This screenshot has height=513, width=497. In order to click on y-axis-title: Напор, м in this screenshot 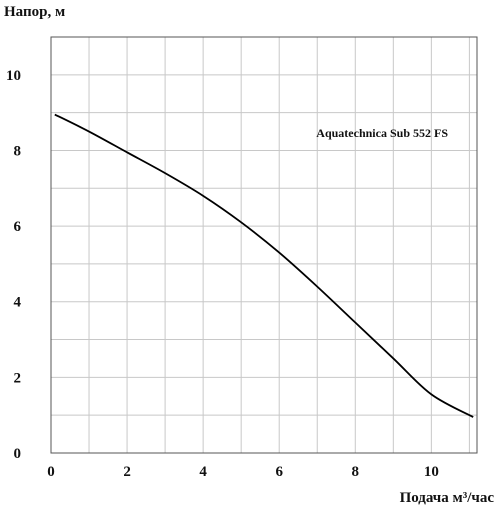, I will do `click(34, 12)`.